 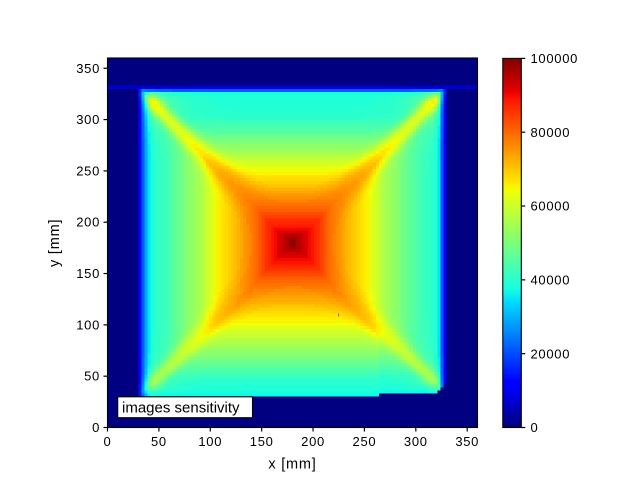 What do you see at coordinates (551, 206) in the screenshot?
I see `svg-text: 60000` at bounding box center [551, 206].